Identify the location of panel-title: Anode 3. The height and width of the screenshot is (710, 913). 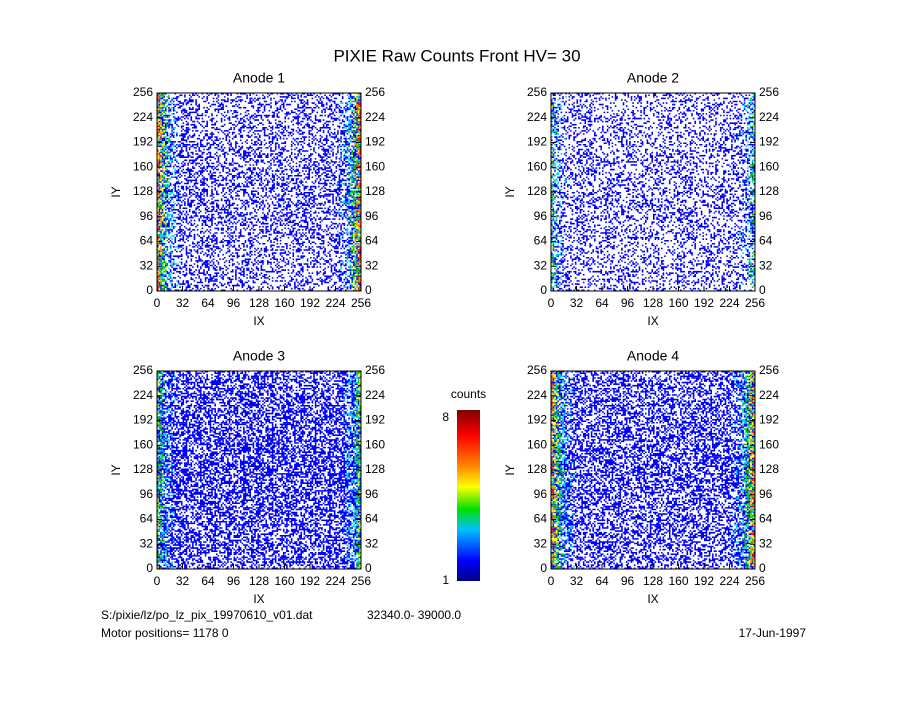
(259, 356).